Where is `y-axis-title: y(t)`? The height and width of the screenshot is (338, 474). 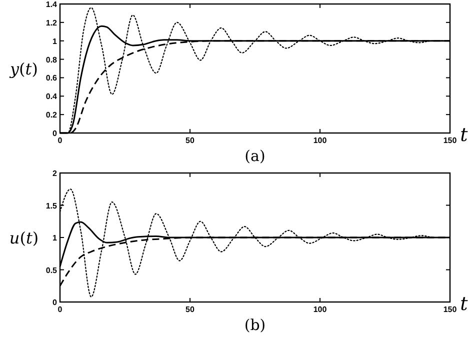 y-axis-title: y(t) is located at coordinates (23, 69).